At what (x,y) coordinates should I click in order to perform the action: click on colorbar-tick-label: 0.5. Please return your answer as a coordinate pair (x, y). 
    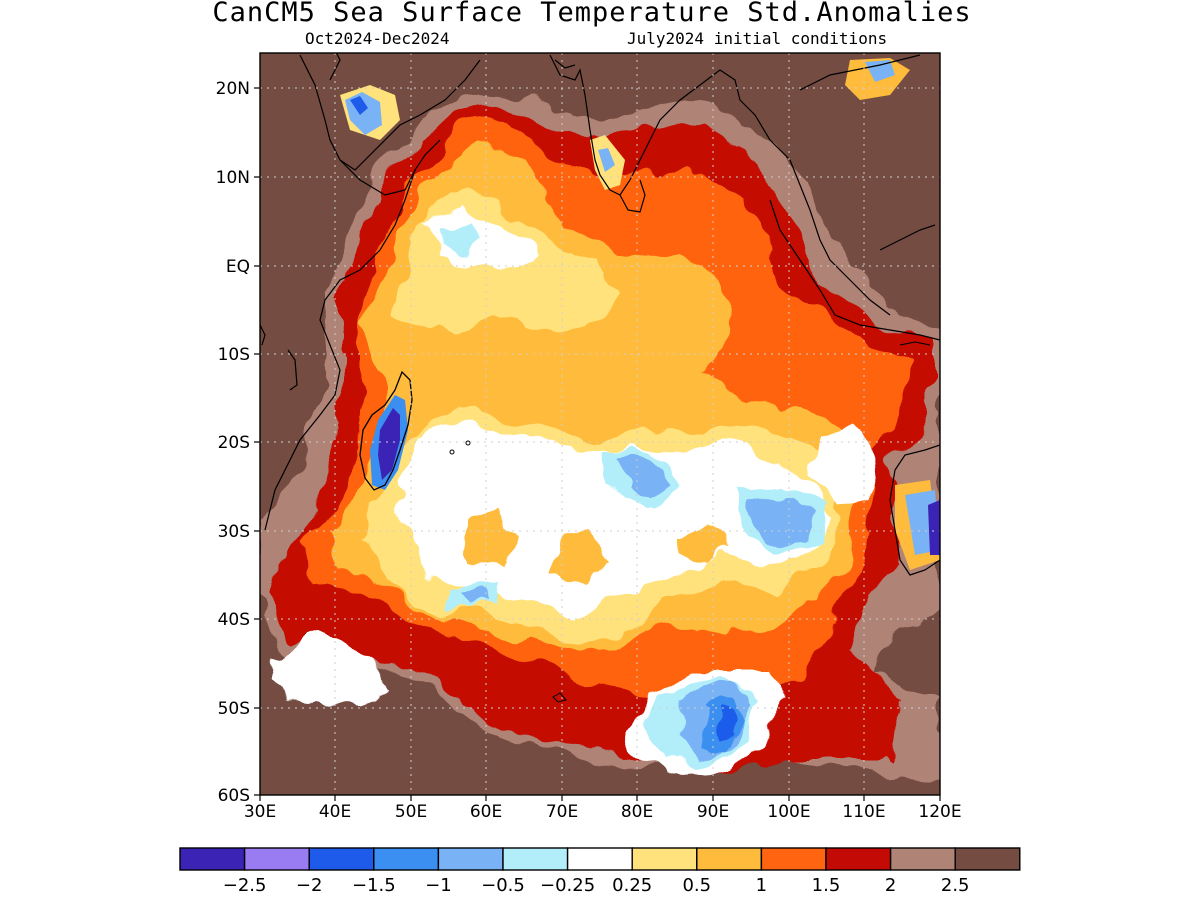
    Looking at the image, I should click on (696, 885).